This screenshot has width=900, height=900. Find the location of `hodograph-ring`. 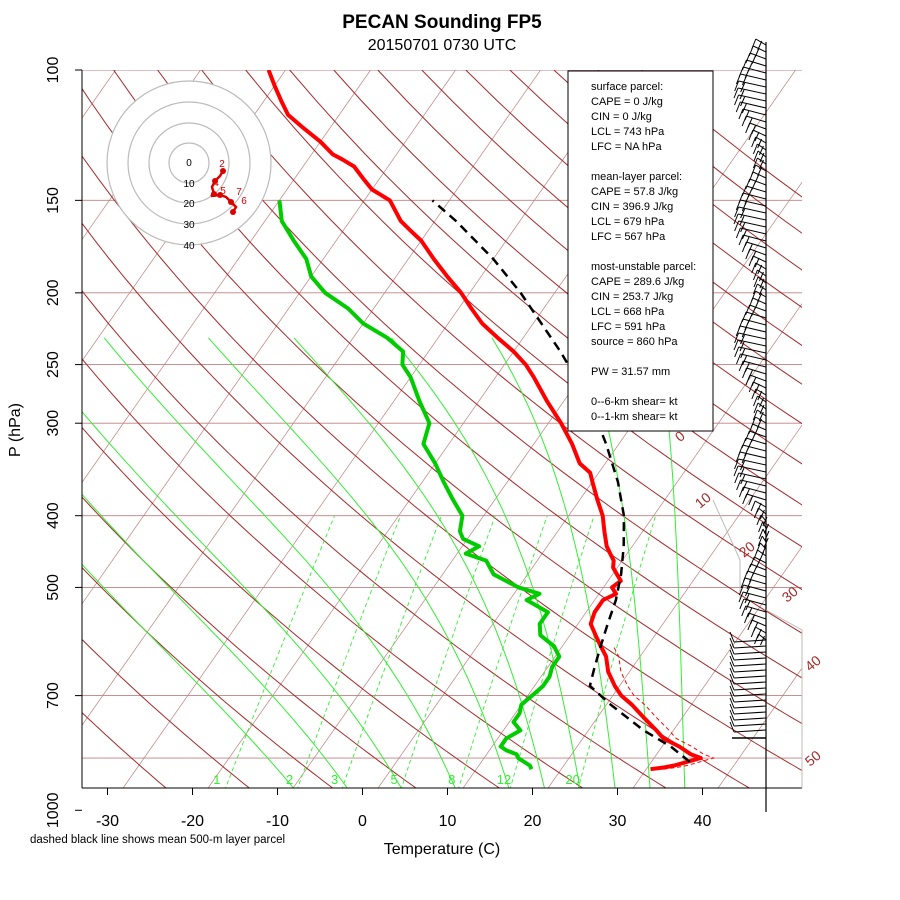

hodograph-ring is located at coordinates (189, 163).